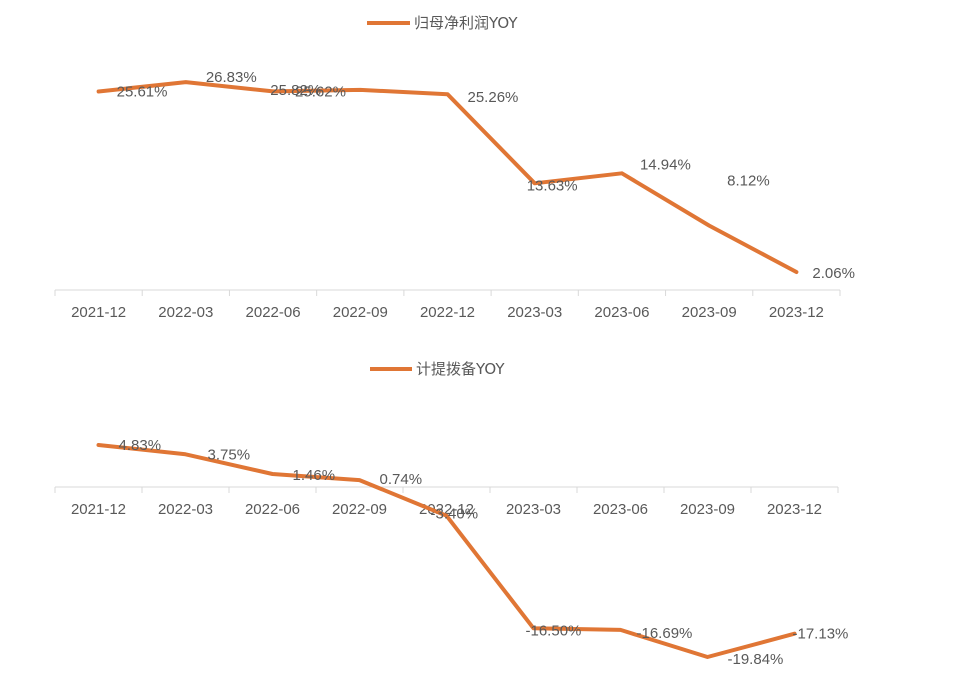 Image resolution: width=972 pixels, height=673 pixels. I want to click on data-label: 8.12%, so click(748, 181).